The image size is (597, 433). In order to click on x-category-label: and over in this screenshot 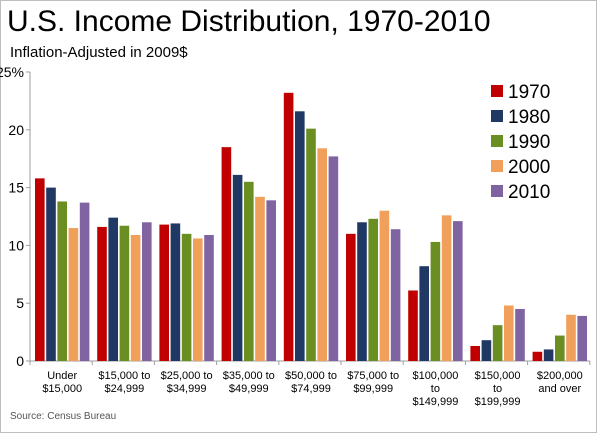, I will do `click(559, 389)`.